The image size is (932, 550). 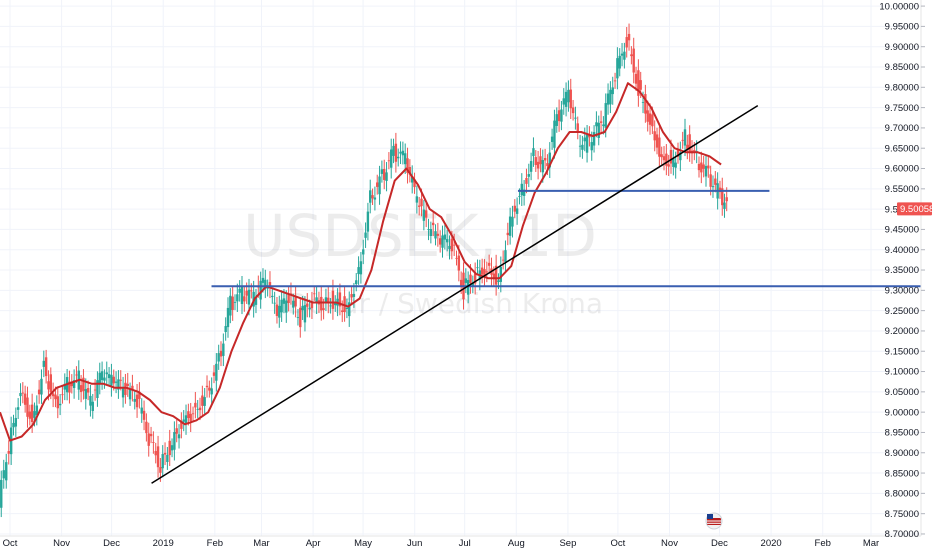 I want to click on flag-badge-icon, so click(x=714, y=521).